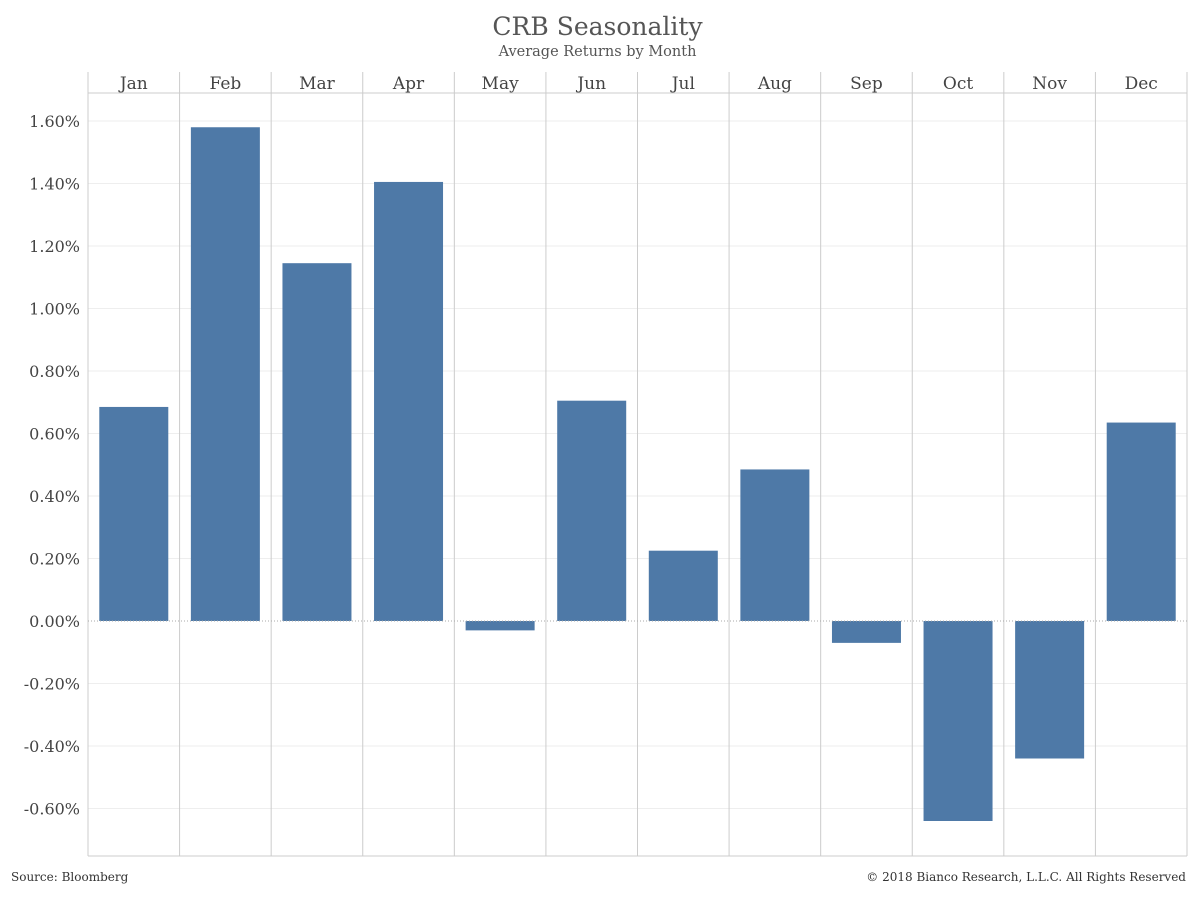 The height and width of the screenshot is (900, 1200). Describe the element at coordinates (133, 84) in the screenshot. I see `x-tick-label: Jan` at that location.